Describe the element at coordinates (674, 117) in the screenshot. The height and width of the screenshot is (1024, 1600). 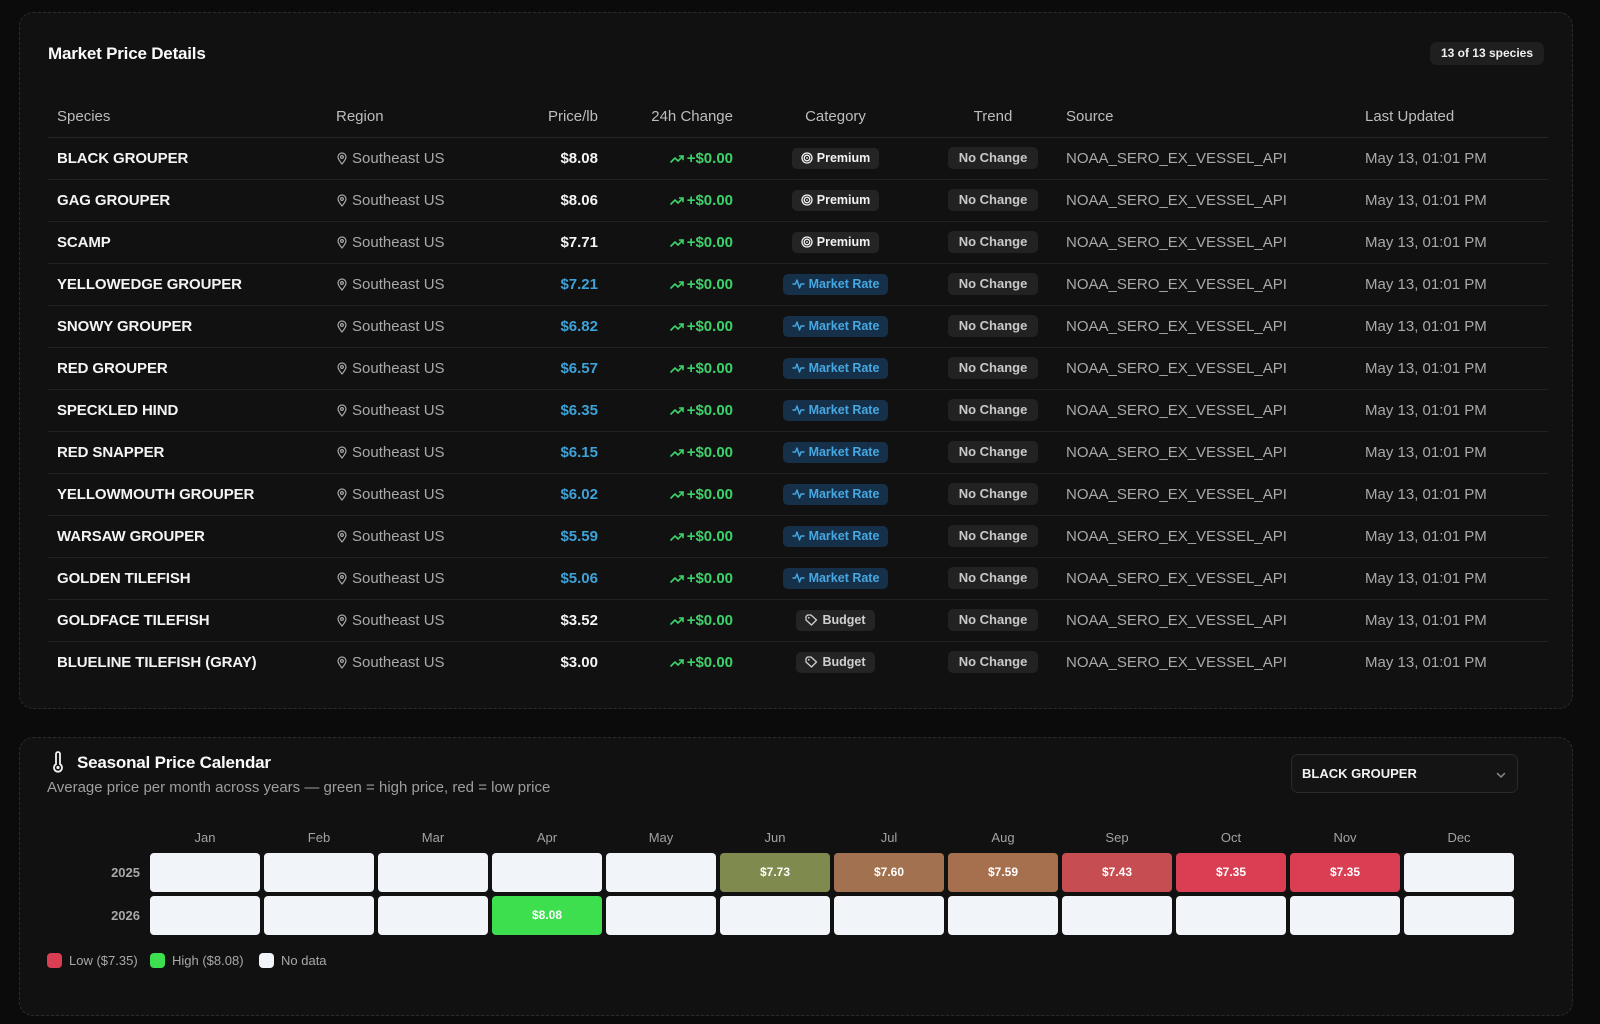
I see `col-header-change: 24h Change` at that location.